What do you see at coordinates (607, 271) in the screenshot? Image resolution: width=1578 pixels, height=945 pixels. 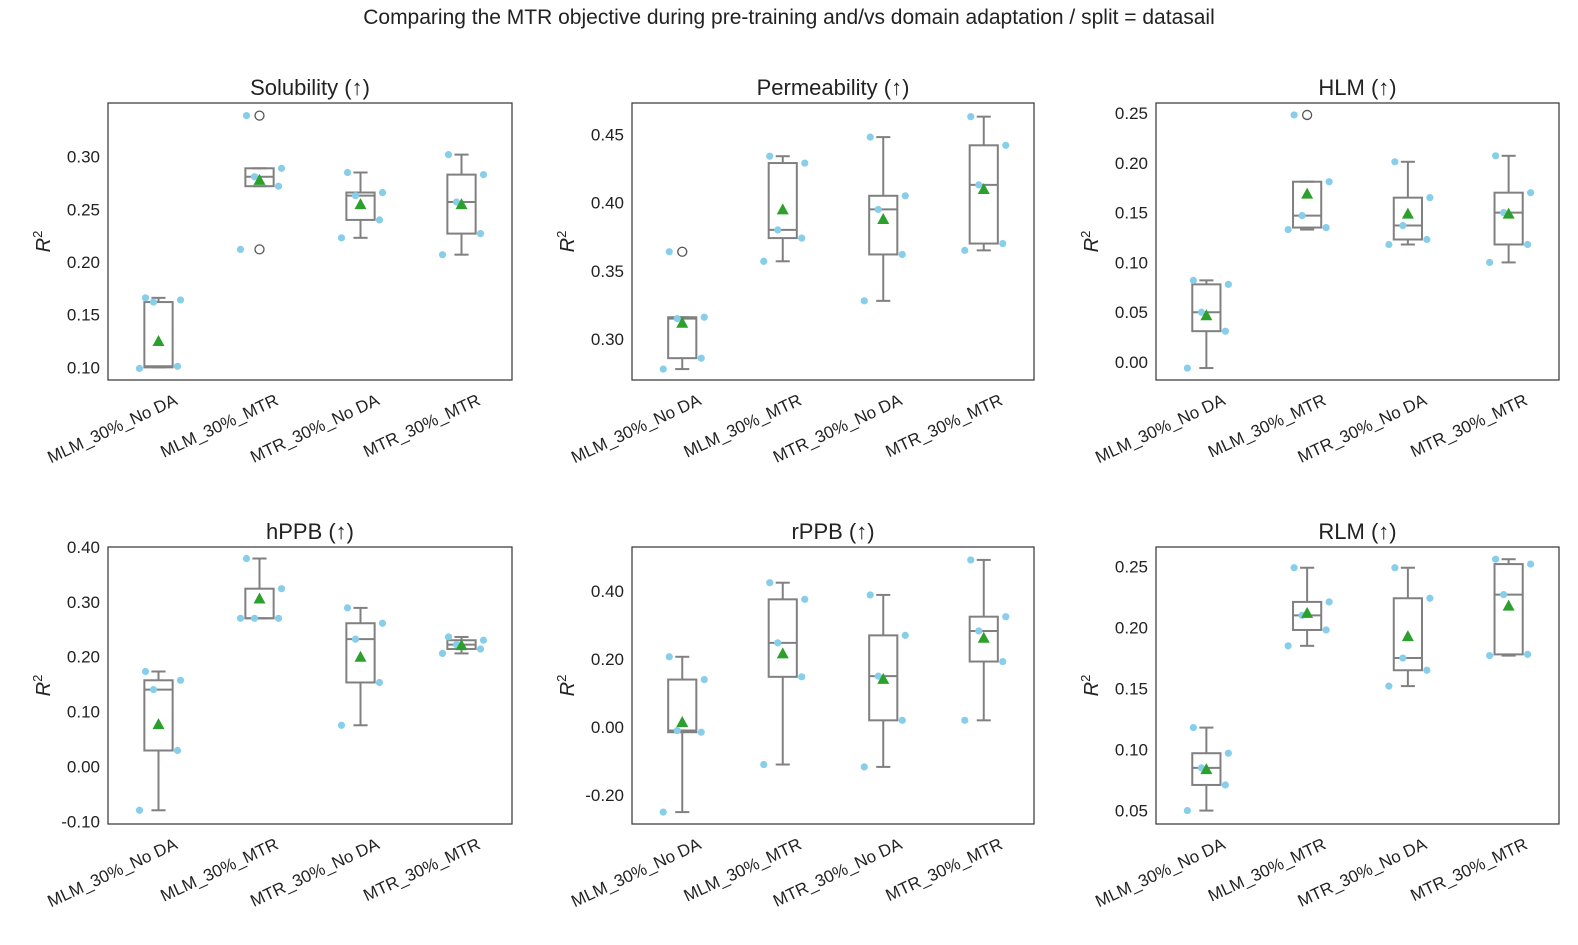 I see `y-tick-label: 0.35` at bounding box center [607, 271].